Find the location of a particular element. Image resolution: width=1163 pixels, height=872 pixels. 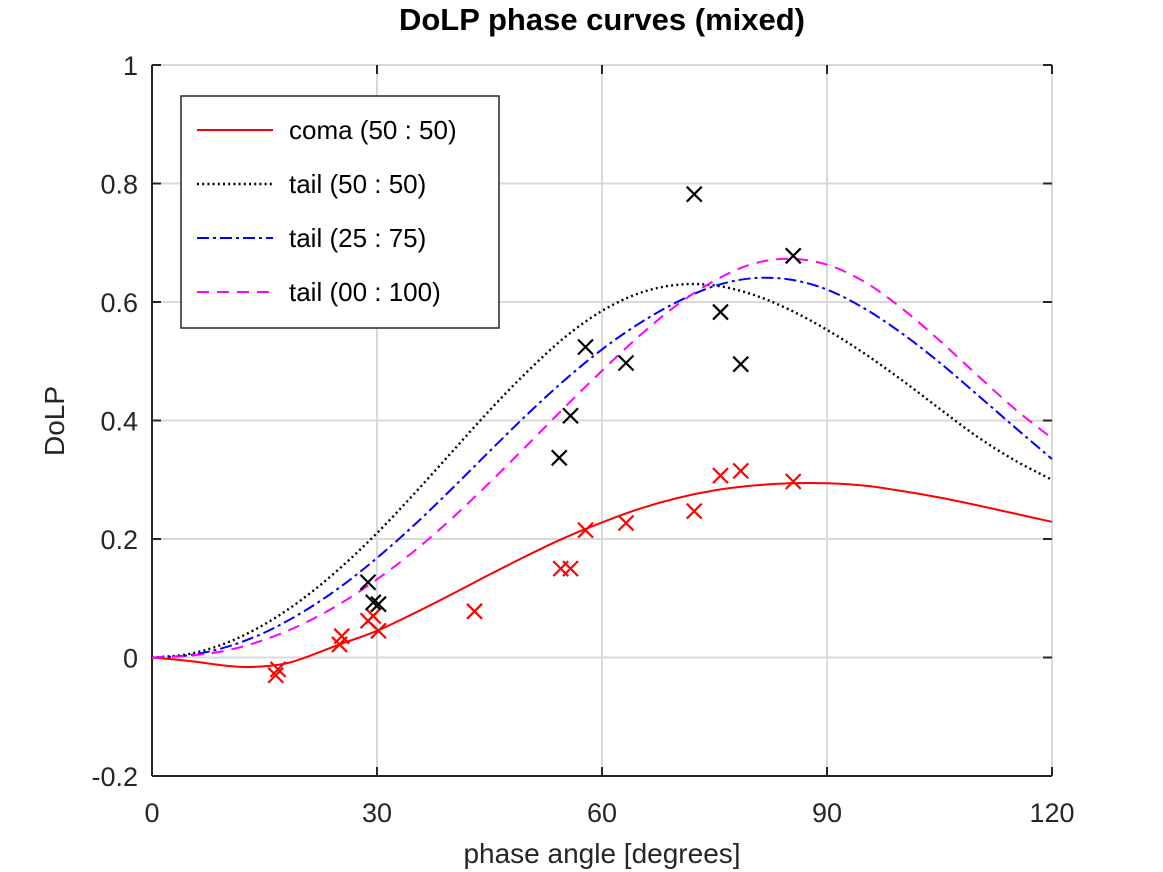

y-tick-label: 0.8 is located at coordinates (119, 185).